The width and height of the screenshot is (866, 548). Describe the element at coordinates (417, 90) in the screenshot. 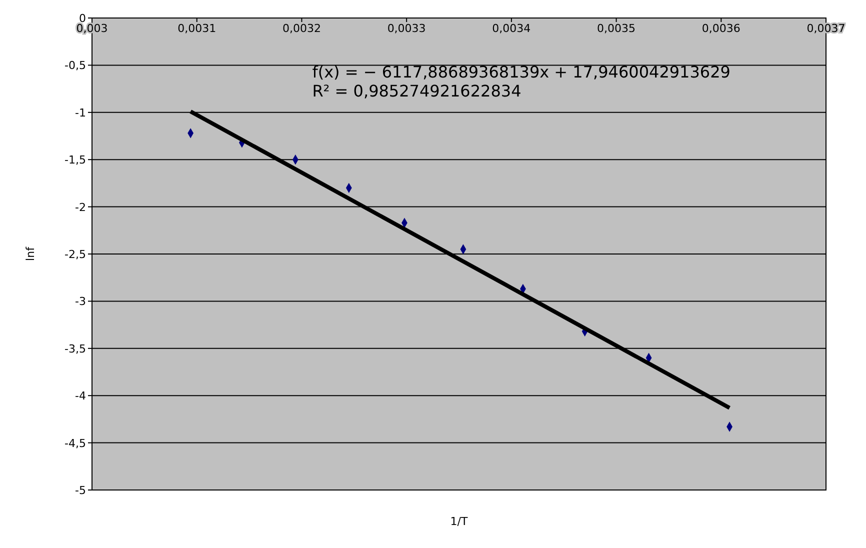

I see `annotation: R² = 0,985274921622834` at that location.